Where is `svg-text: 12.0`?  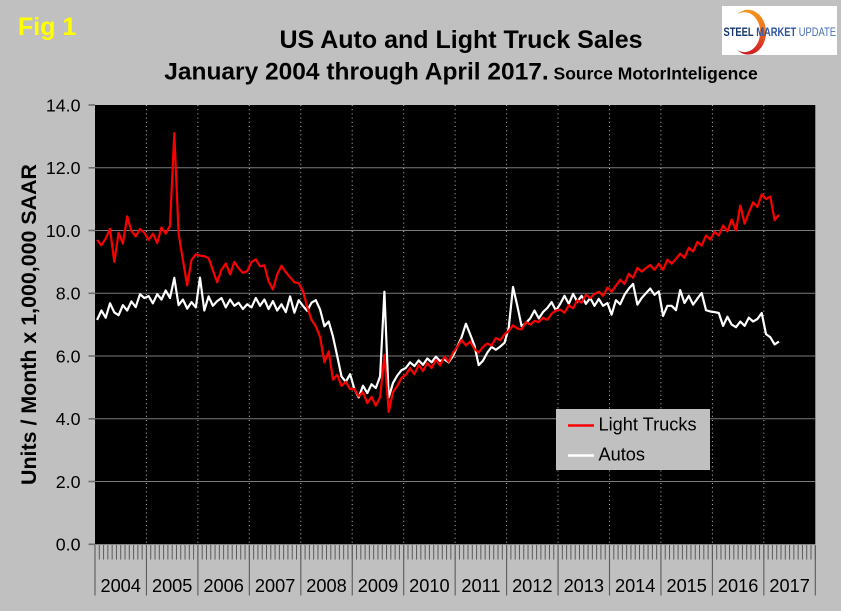 svg-text: 12.0 is located at coordinates (63, 168).